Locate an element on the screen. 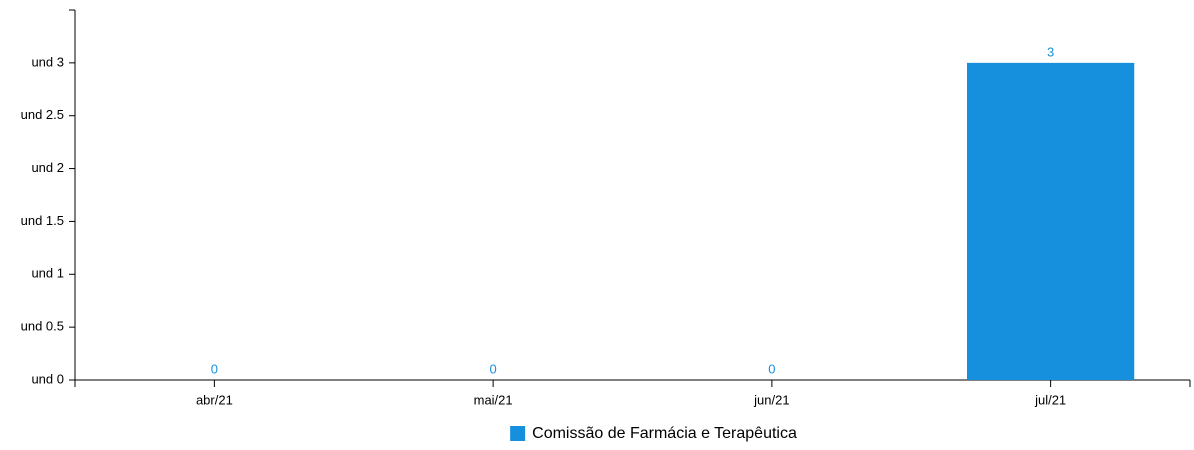  data-label: 3 is located at coordinates (1050, 51).